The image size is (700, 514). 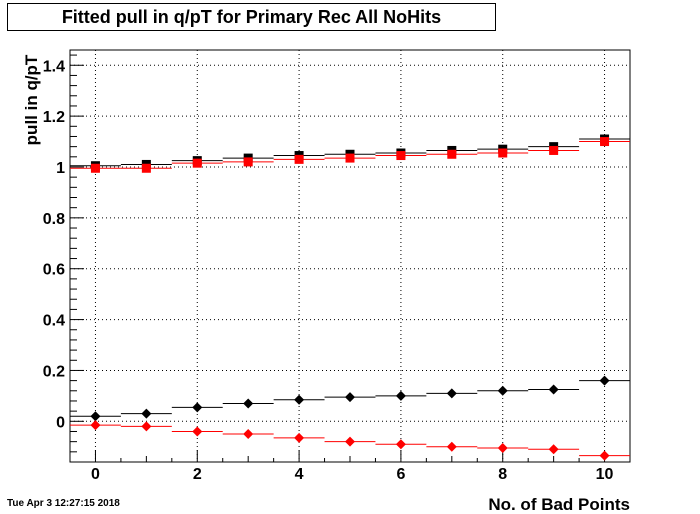 I want to click on y-tick-label: 0.6, so click(x=54, y=270).